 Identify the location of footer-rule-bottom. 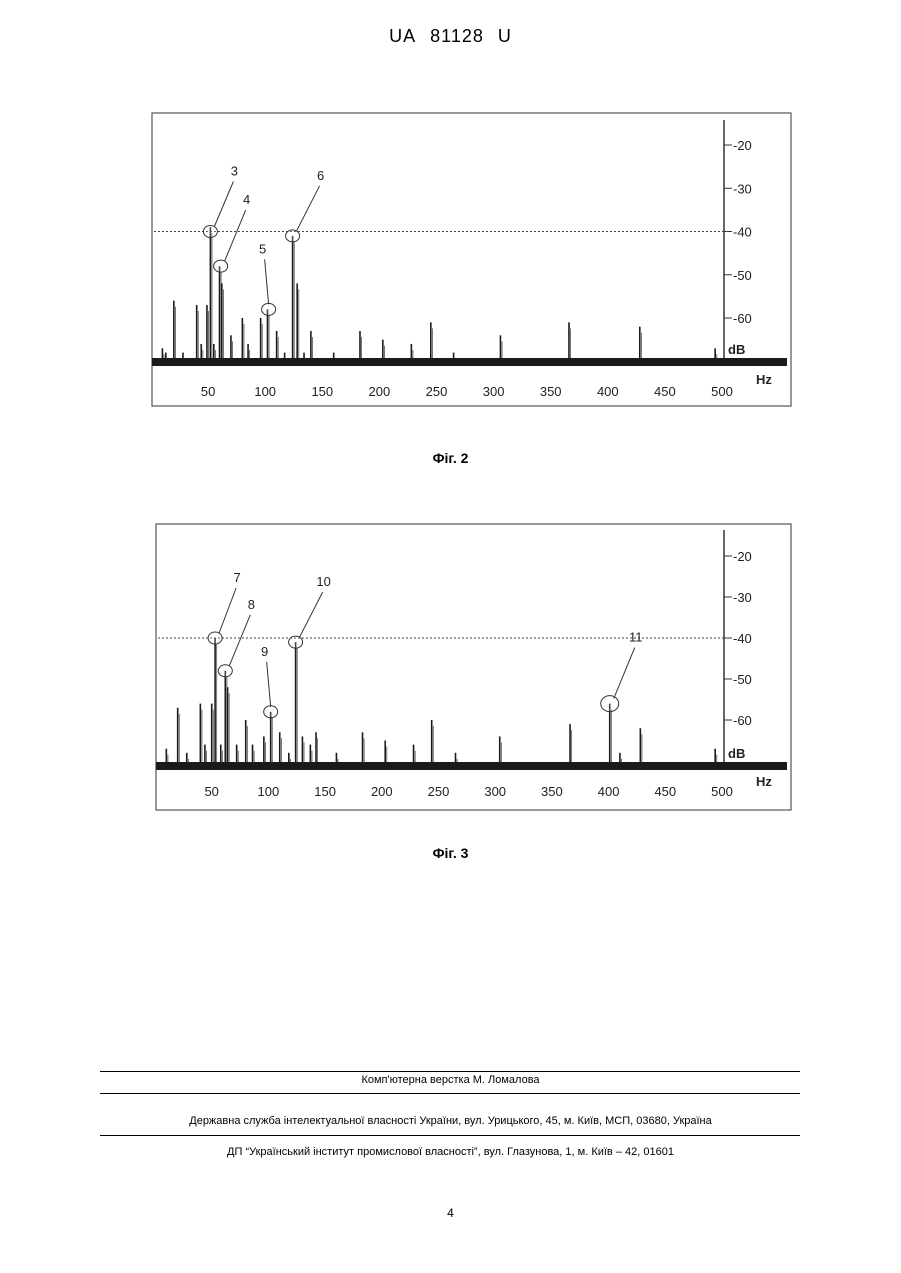
(450, 1135).